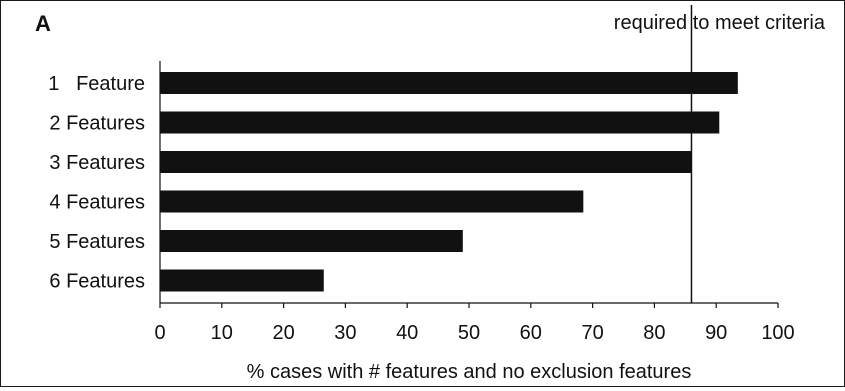 This screenshot has height=391, width=845. What do you see at coordinates (592, 333) in the screenshot?
I see `x-tick-label: 70` at bounding box center [592, 333].